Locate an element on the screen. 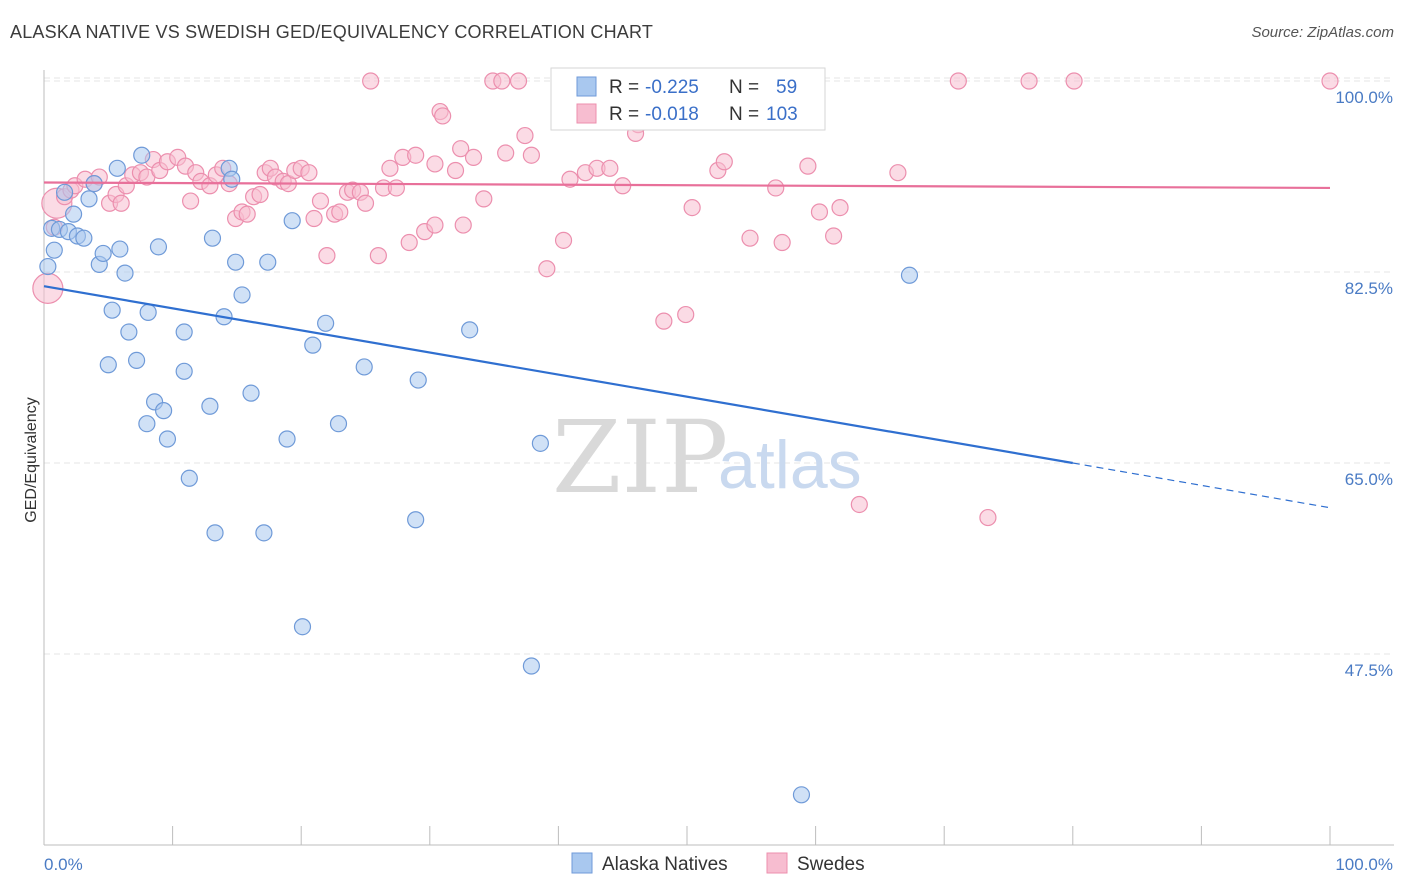 Image resolution: width=1406 pixels, height=892 pixels. y-axis-label: GED/Equivalency is located at coordinates (31, 459).